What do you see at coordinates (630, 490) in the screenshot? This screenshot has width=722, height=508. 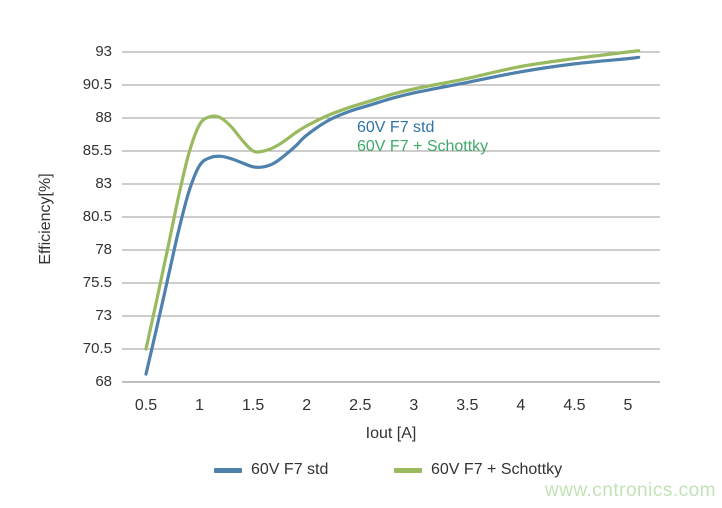 I see `watermark: www.cntronics.com` at bounding box center [630, 490].